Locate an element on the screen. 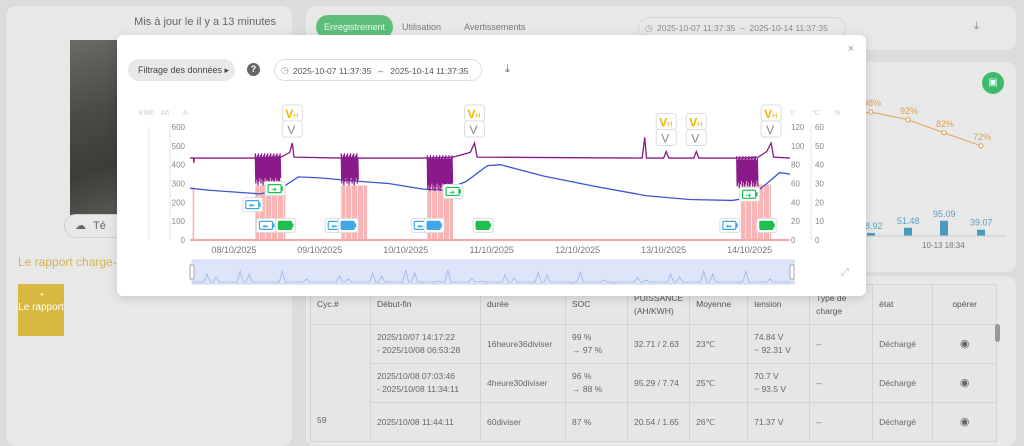 This screenshot has width=1024, height=446. expand-icon: ⤢ is located at coordinates (845, 272).